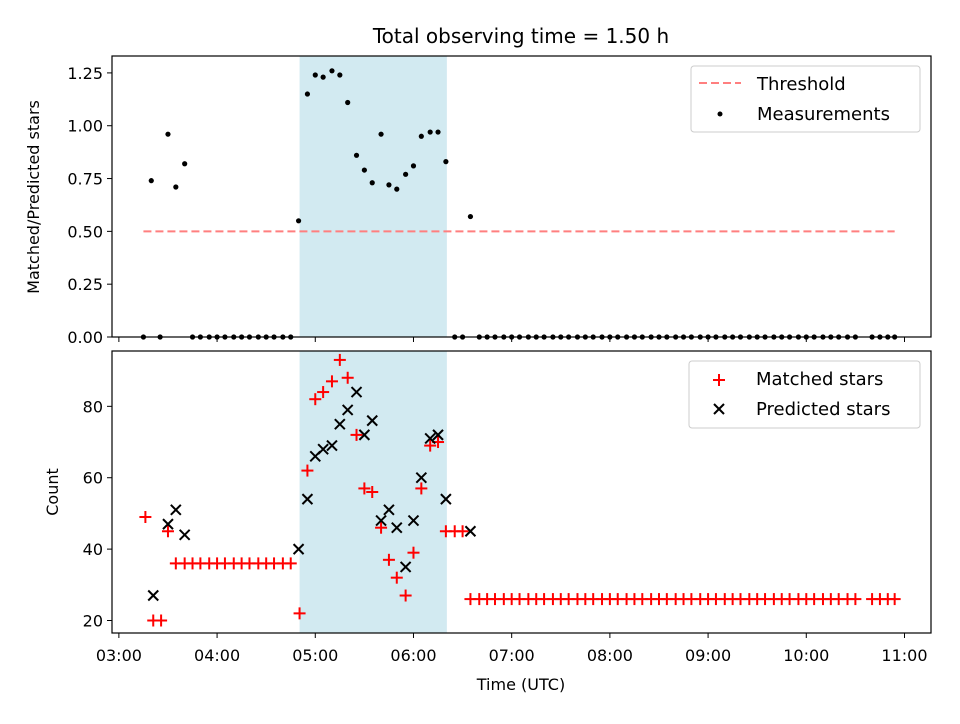 The image size is (960, 724). I want to click on bottom-legend-box, so click(804, 394).